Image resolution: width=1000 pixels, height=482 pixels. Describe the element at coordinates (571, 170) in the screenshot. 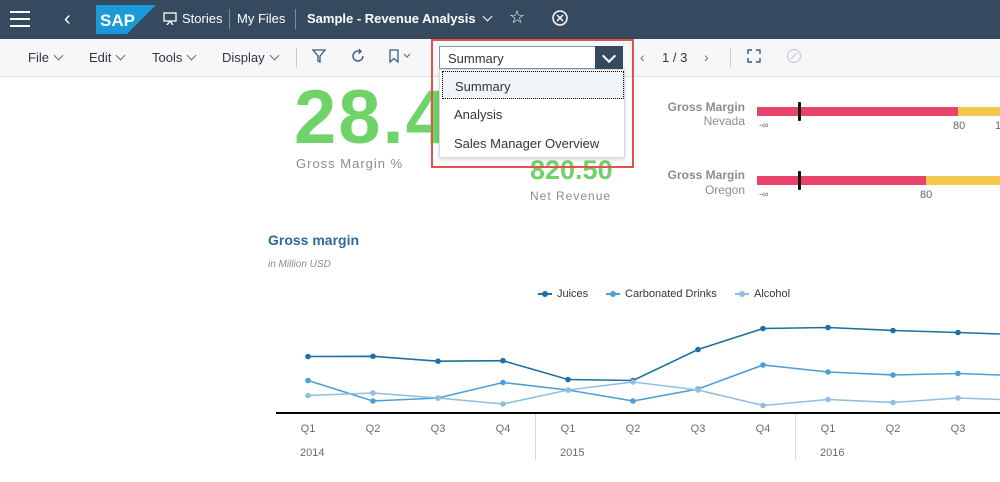

I see `net-revenue-kpi-value: 820.50` at that location.